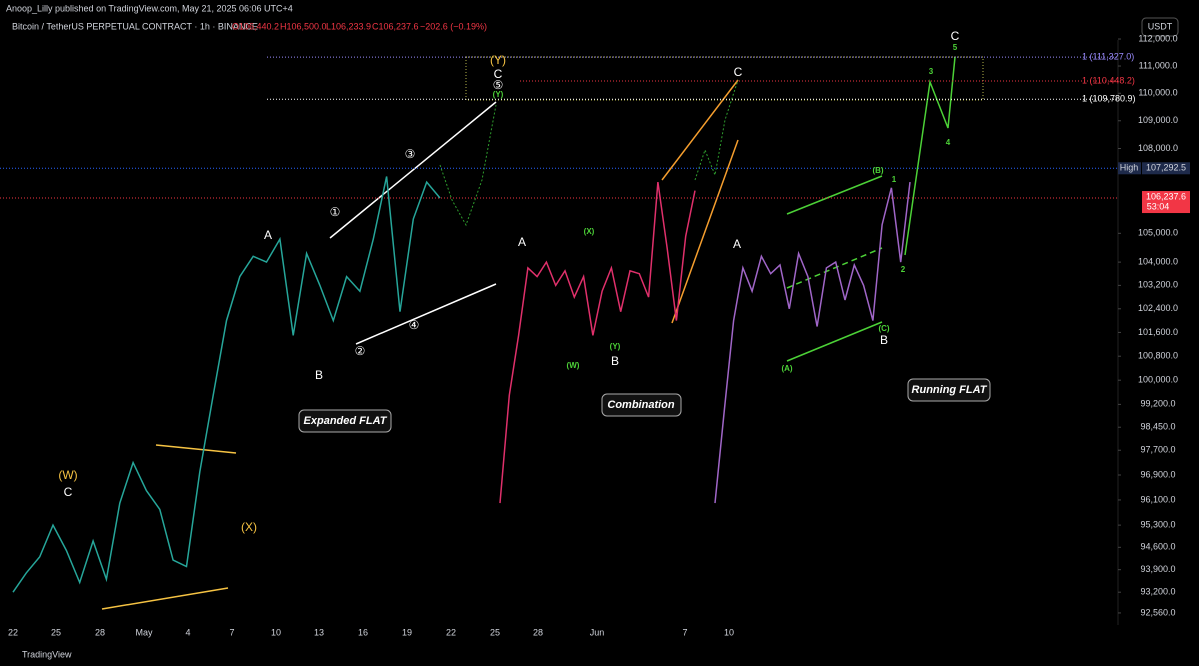 This screenshot has width=1199, height=666. I want to click on y-tick-label: 109,000.0, so click(1158, 120).